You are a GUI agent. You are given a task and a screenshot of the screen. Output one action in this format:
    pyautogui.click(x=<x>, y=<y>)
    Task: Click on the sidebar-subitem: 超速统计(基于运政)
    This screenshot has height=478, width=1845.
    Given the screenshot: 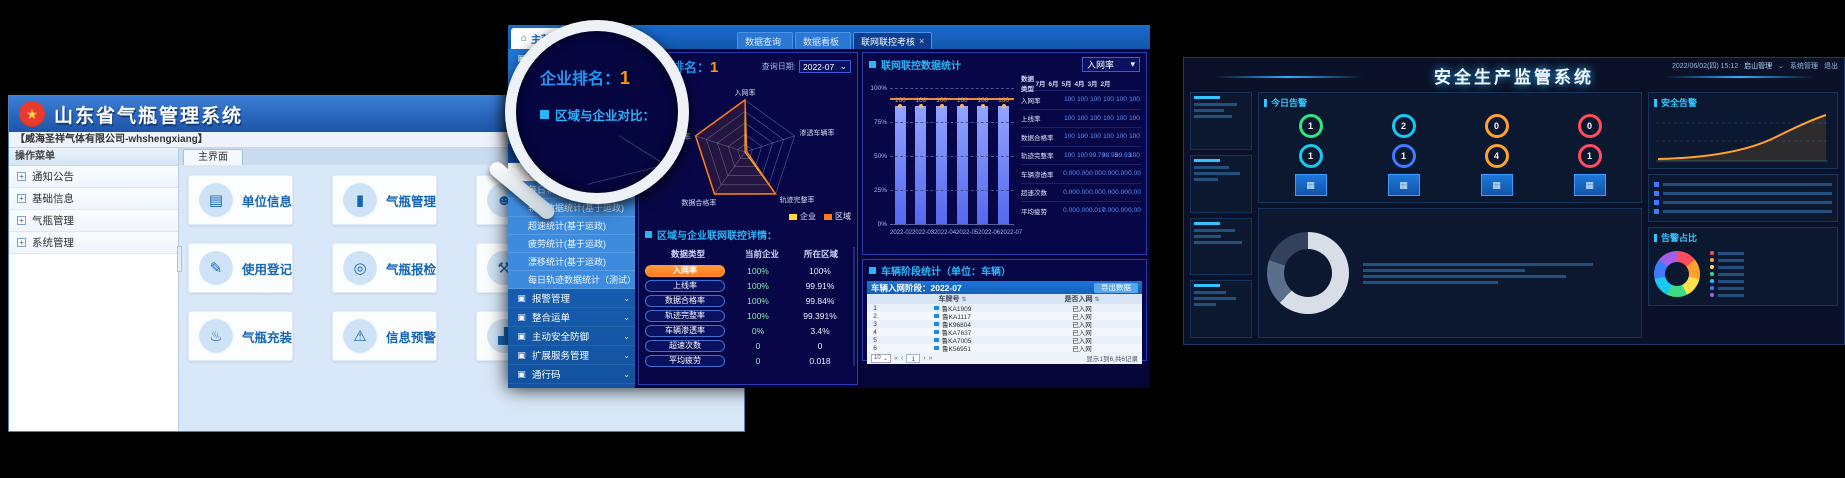 What is the action you would take?
    pyautogui.click(x=571, y=226)
    